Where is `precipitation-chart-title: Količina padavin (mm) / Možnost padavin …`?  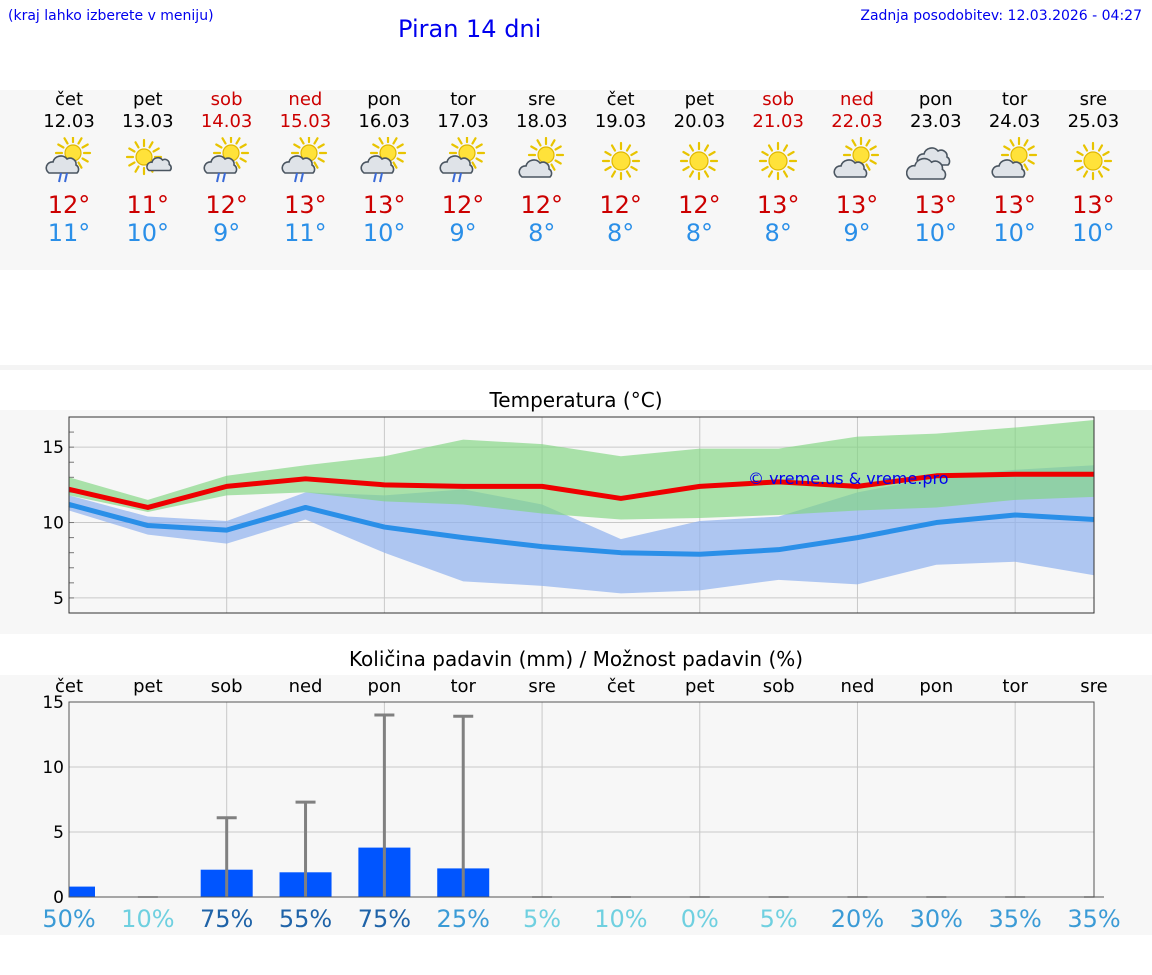 precipitation-chart-title: Količina padavin (mm) / Možnost padavin … is located at coordinates (576, 659).